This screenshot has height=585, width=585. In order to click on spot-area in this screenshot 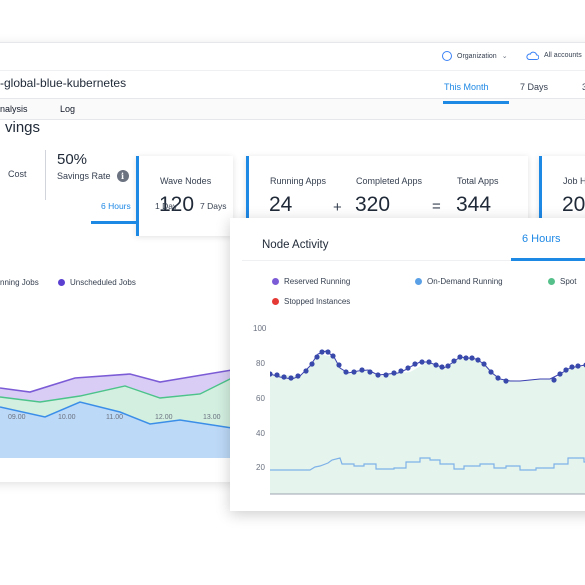, I will do `click(427, 424)`.